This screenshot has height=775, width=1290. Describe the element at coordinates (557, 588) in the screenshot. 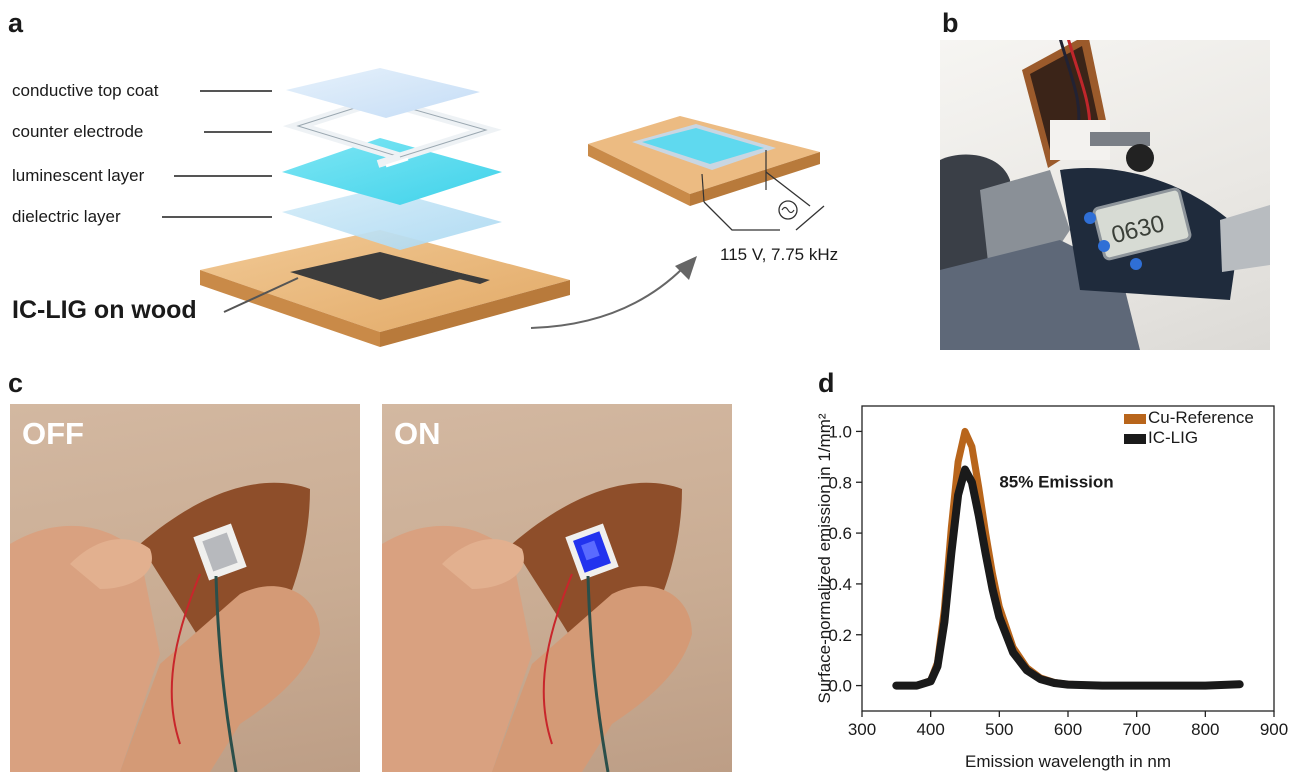

I see `photo-on: ON` at that location.